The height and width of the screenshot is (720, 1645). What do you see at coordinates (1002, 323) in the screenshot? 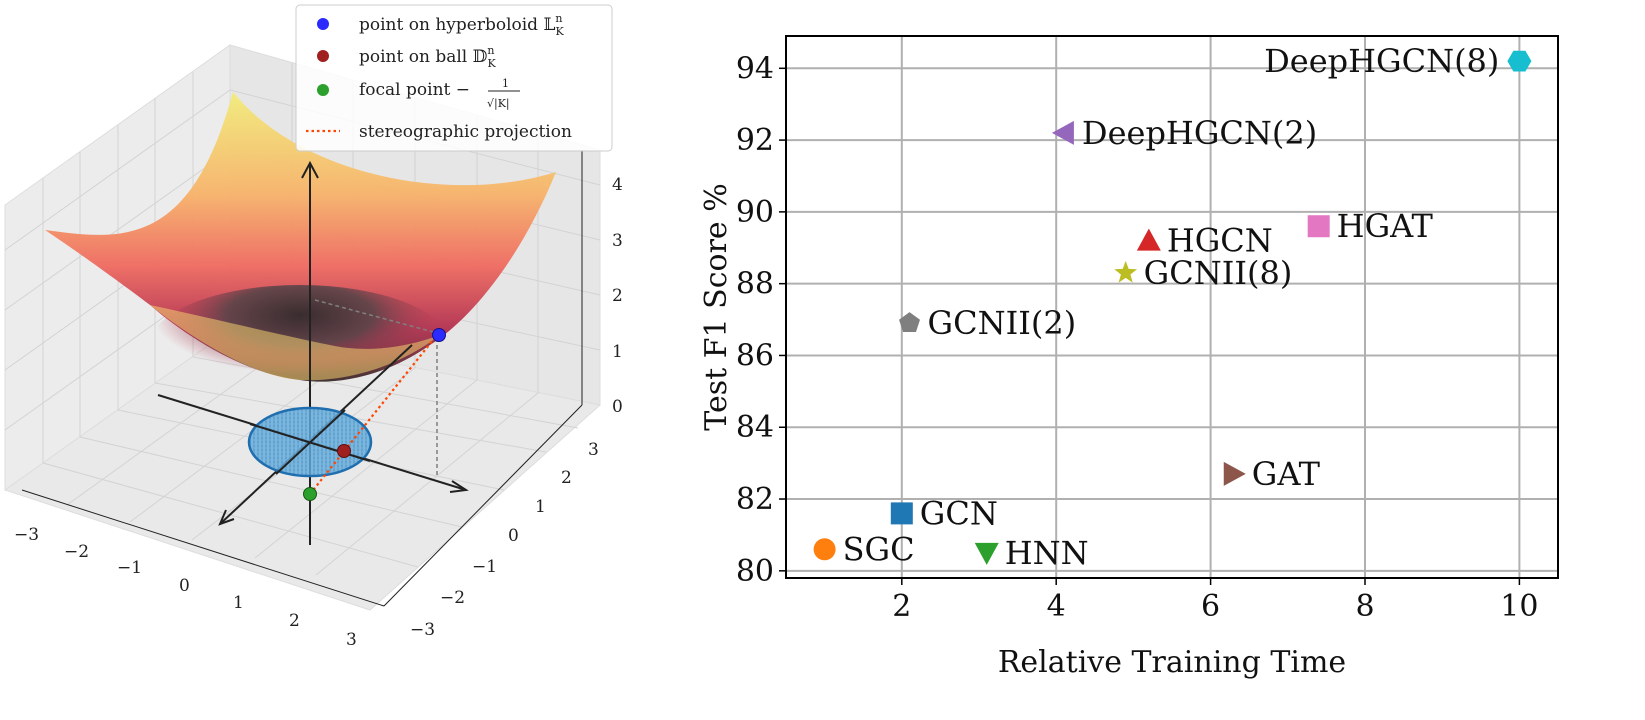
I see `point-label: GCNII(2)` at bounding box center [1002, 323].